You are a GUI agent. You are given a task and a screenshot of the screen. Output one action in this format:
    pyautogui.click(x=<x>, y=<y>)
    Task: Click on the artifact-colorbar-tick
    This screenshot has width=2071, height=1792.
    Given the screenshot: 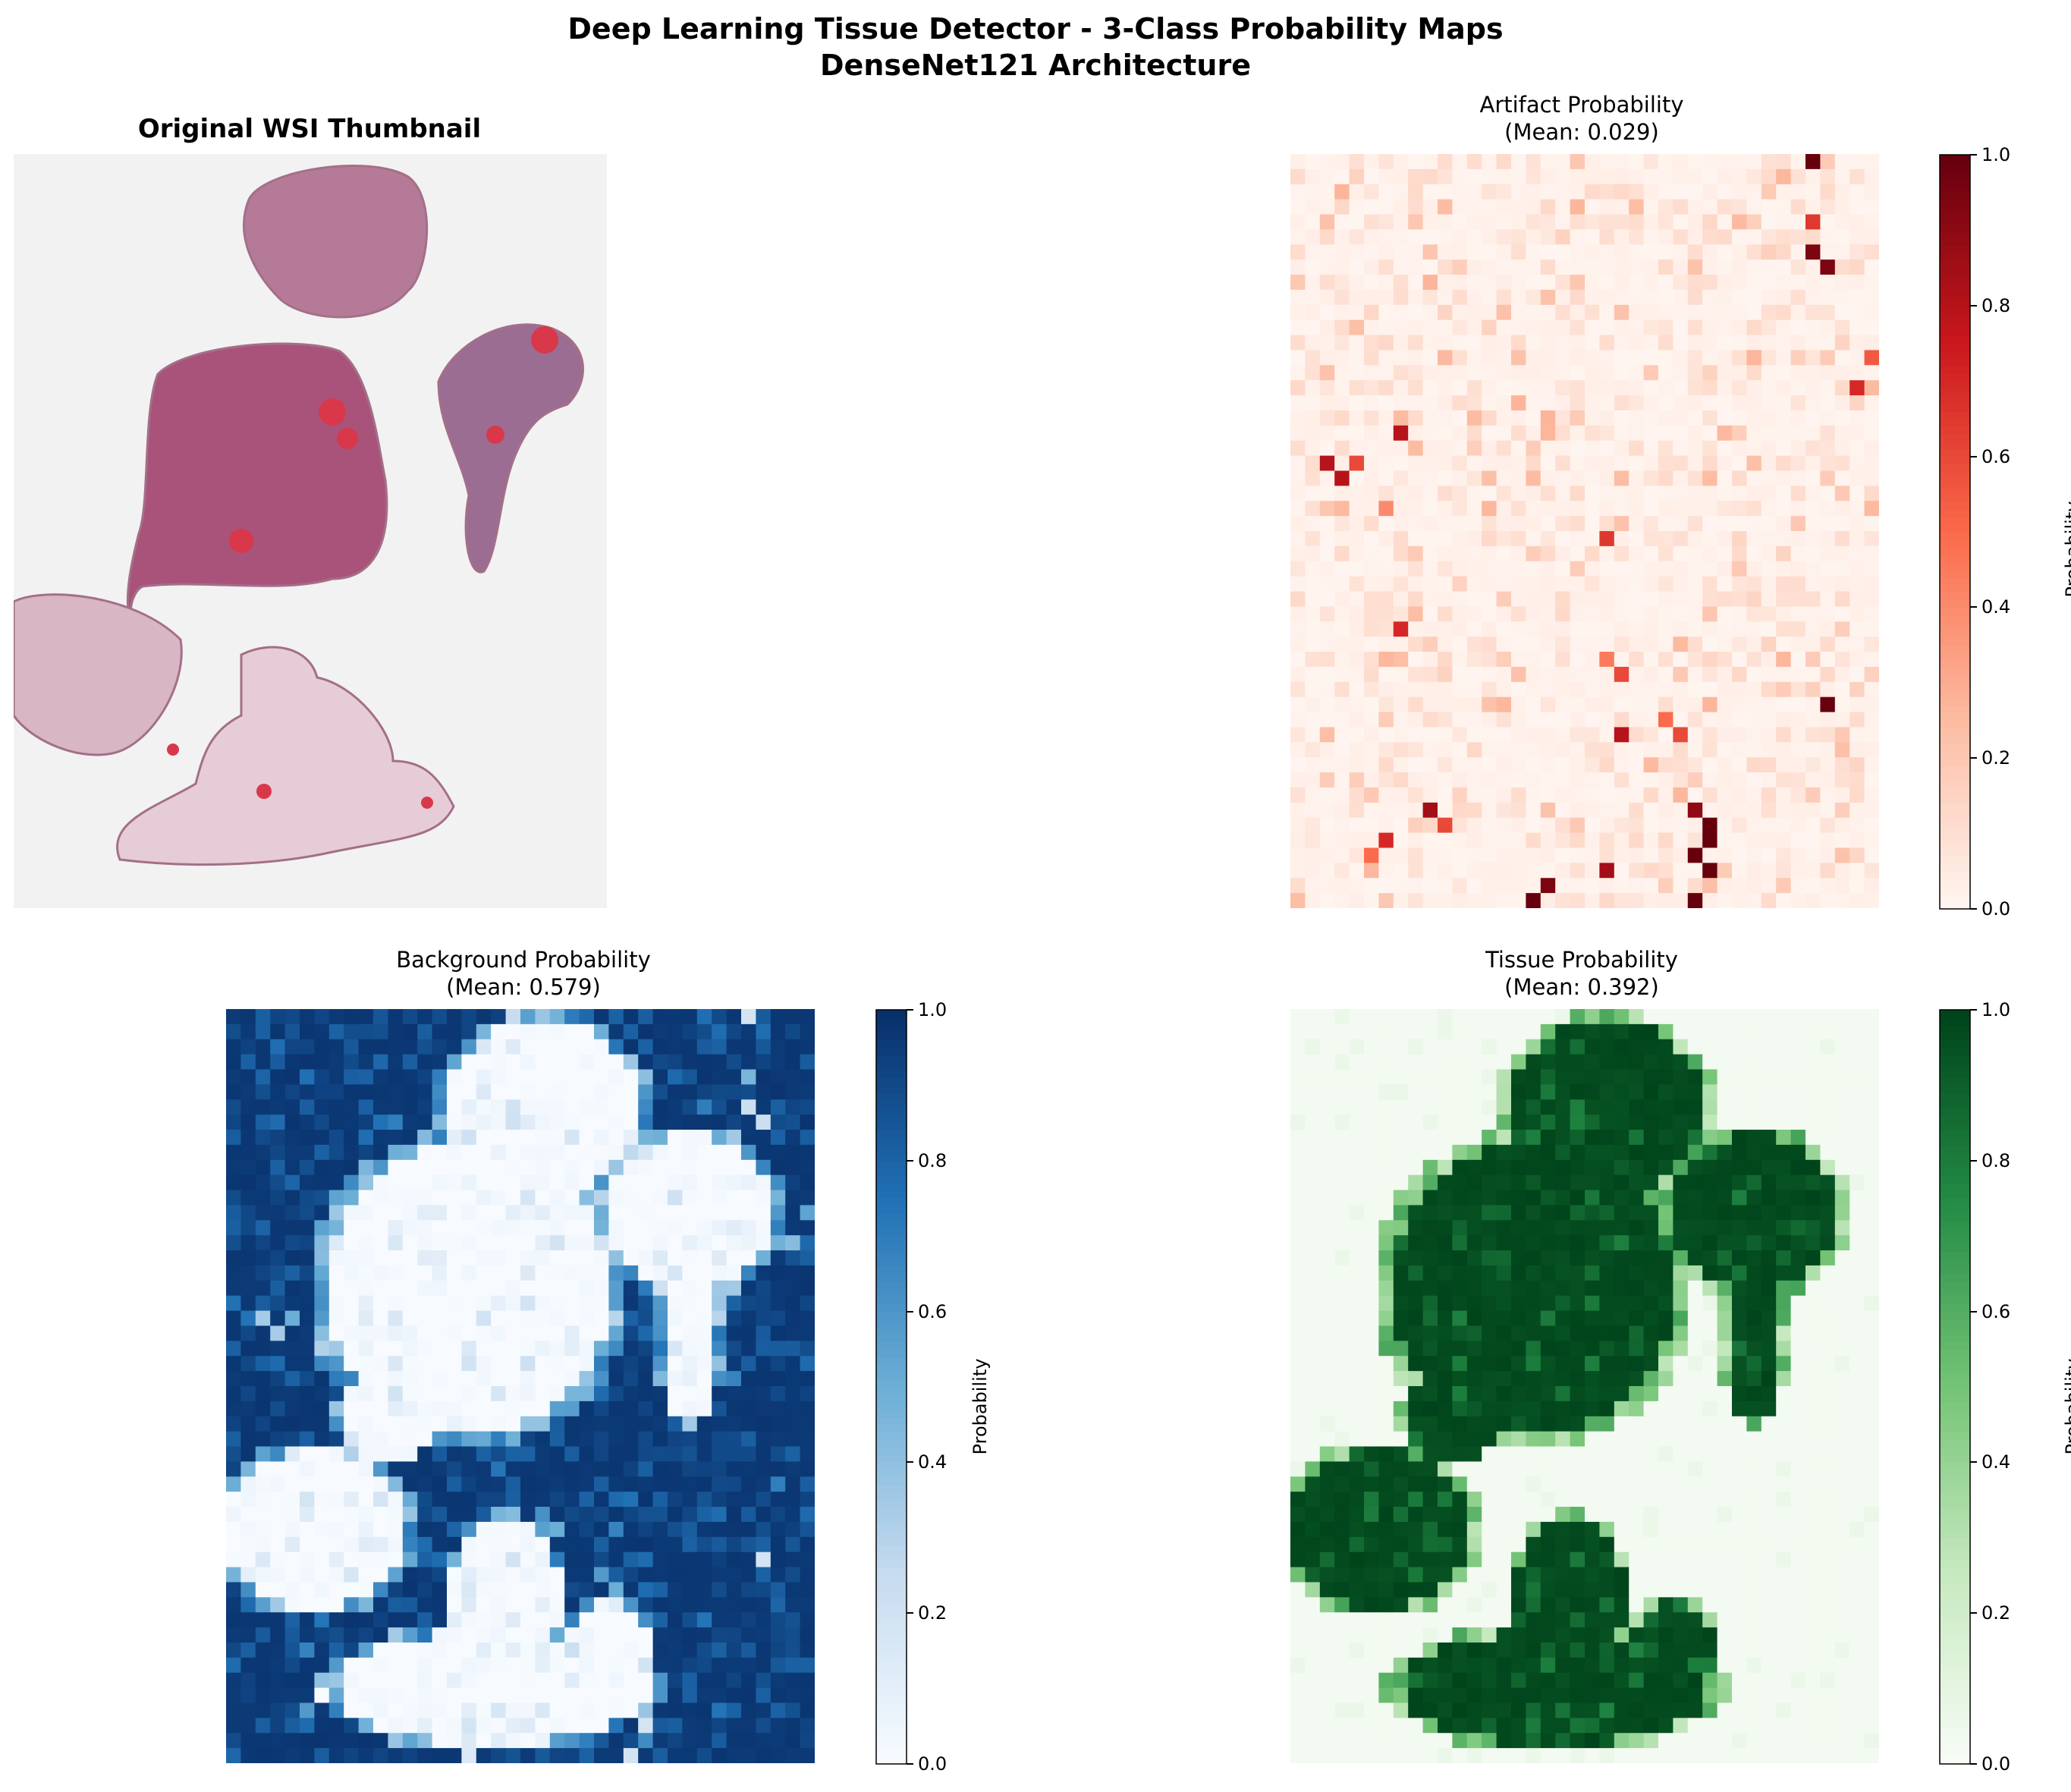 What is the action you would take?
    pyautogui.click(x=1973, y=607)
    